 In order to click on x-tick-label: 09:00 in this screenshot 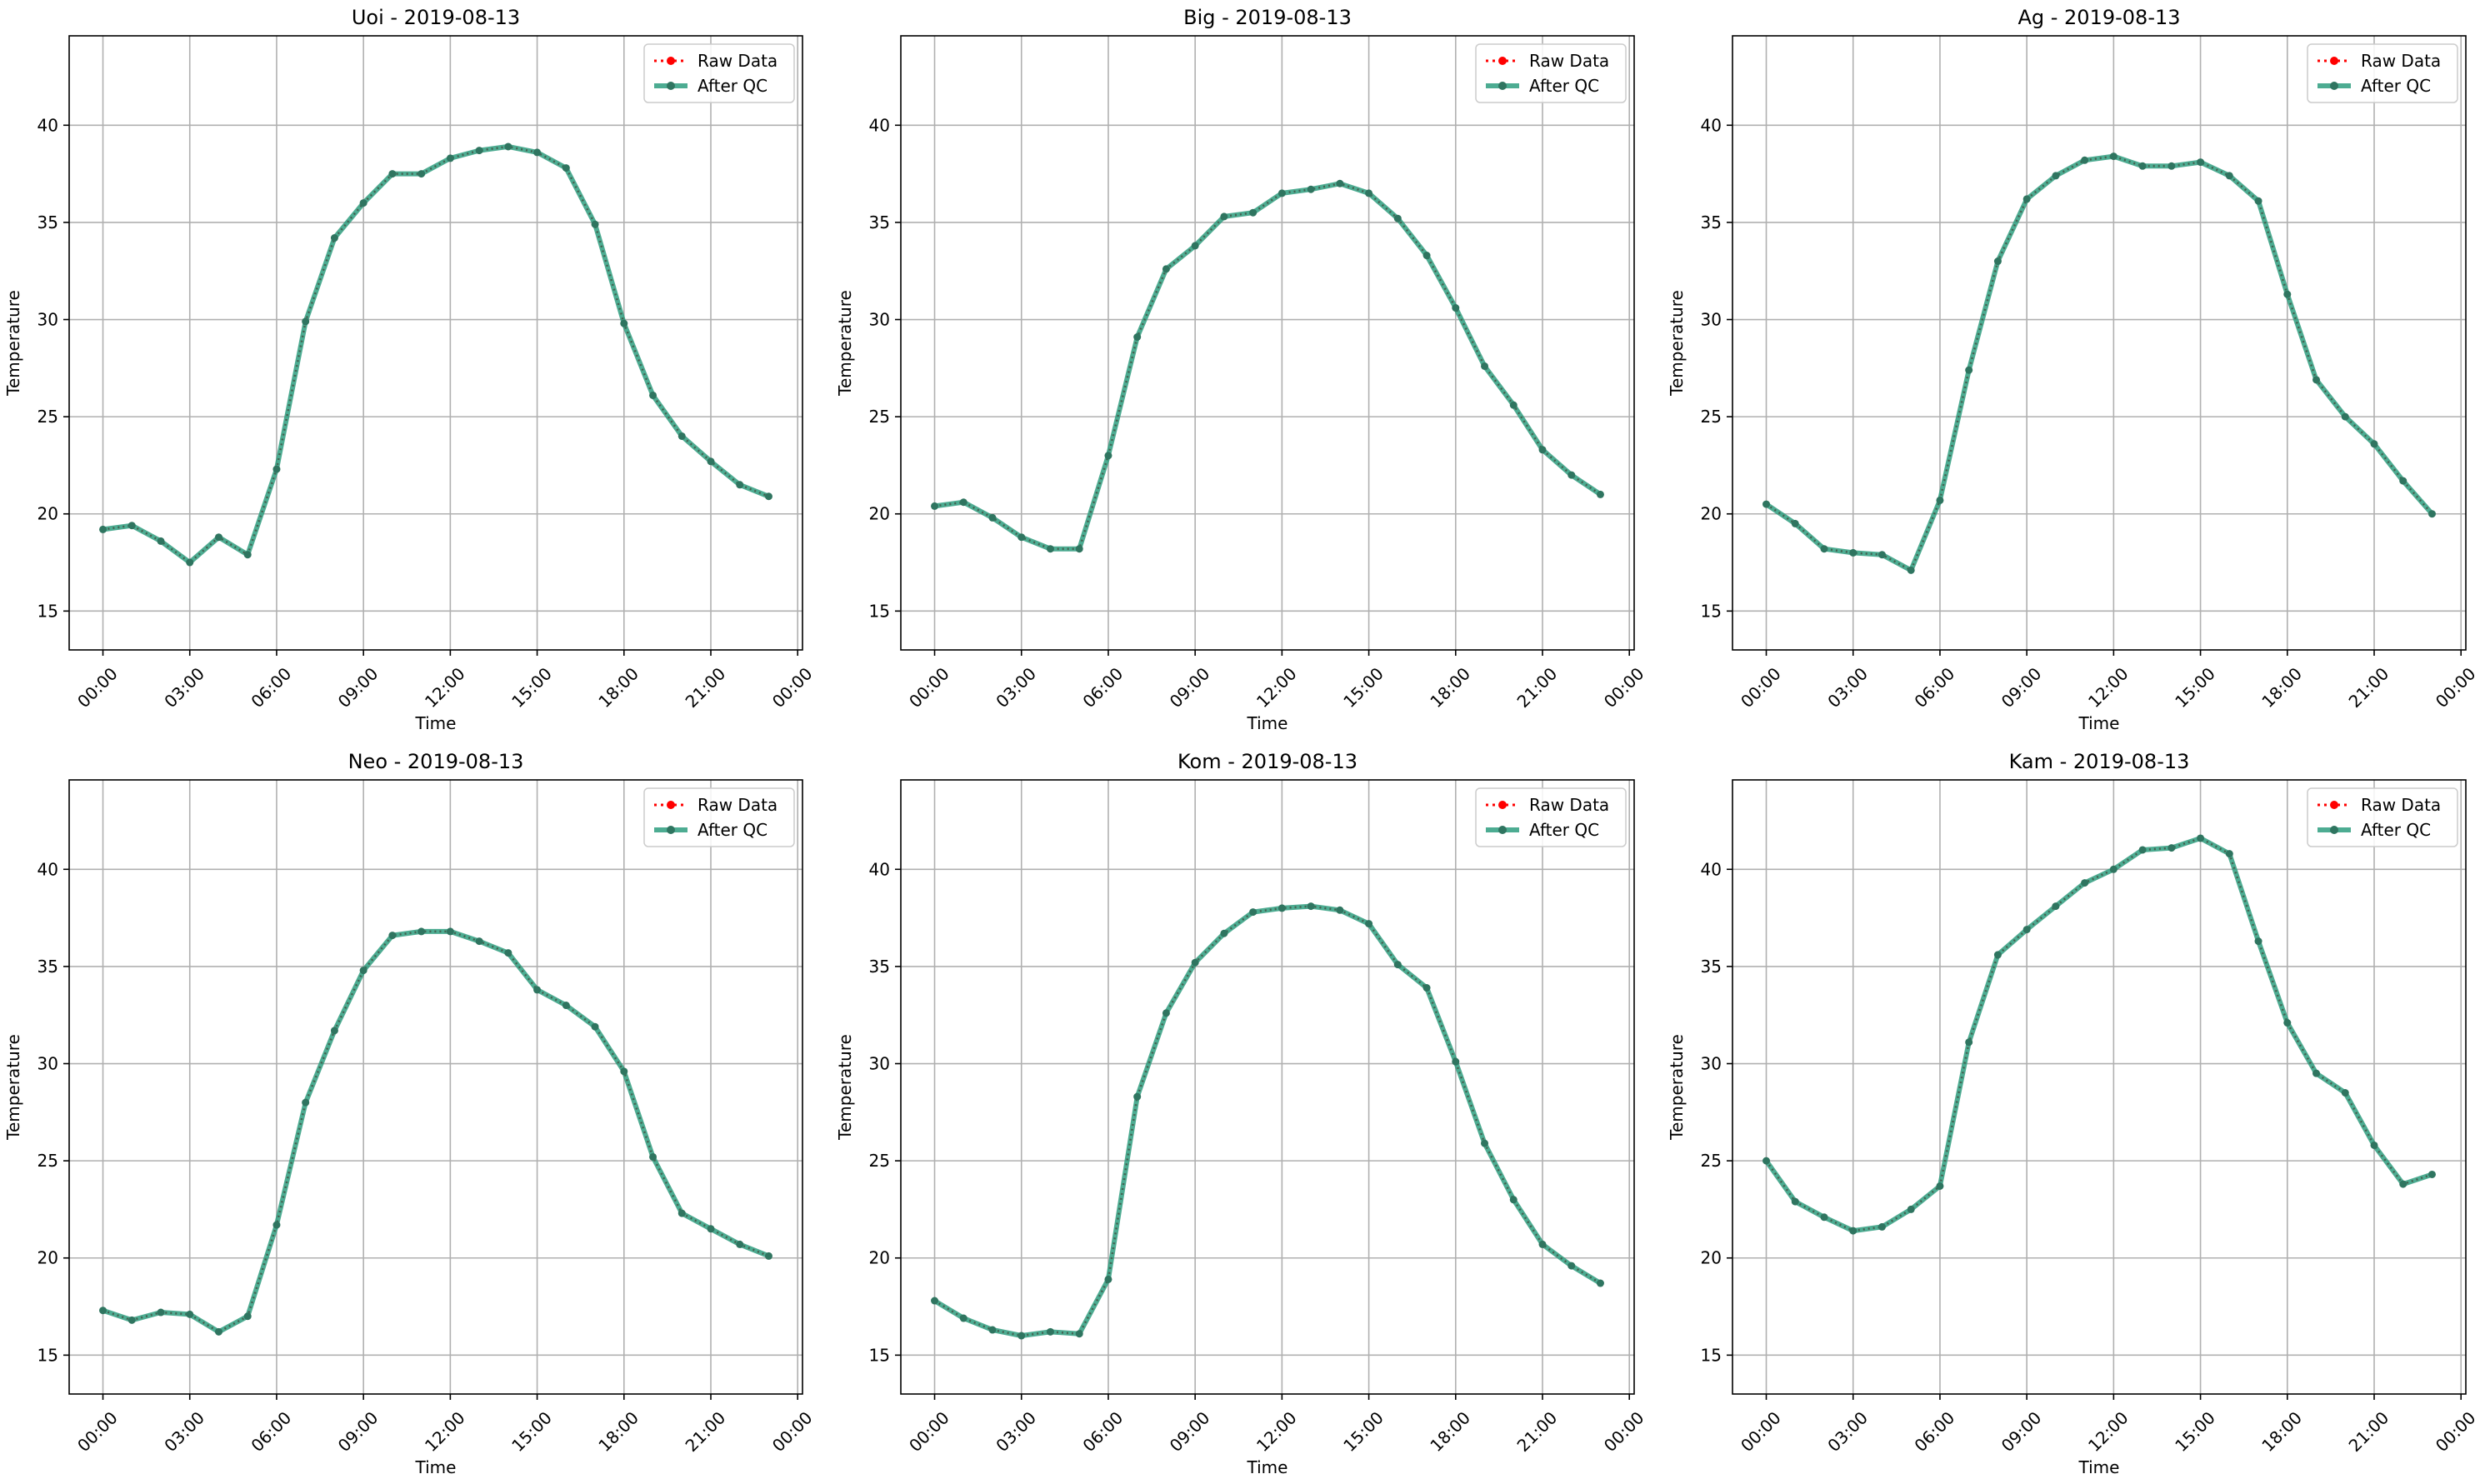, I will do `click(2022, 1431)`.